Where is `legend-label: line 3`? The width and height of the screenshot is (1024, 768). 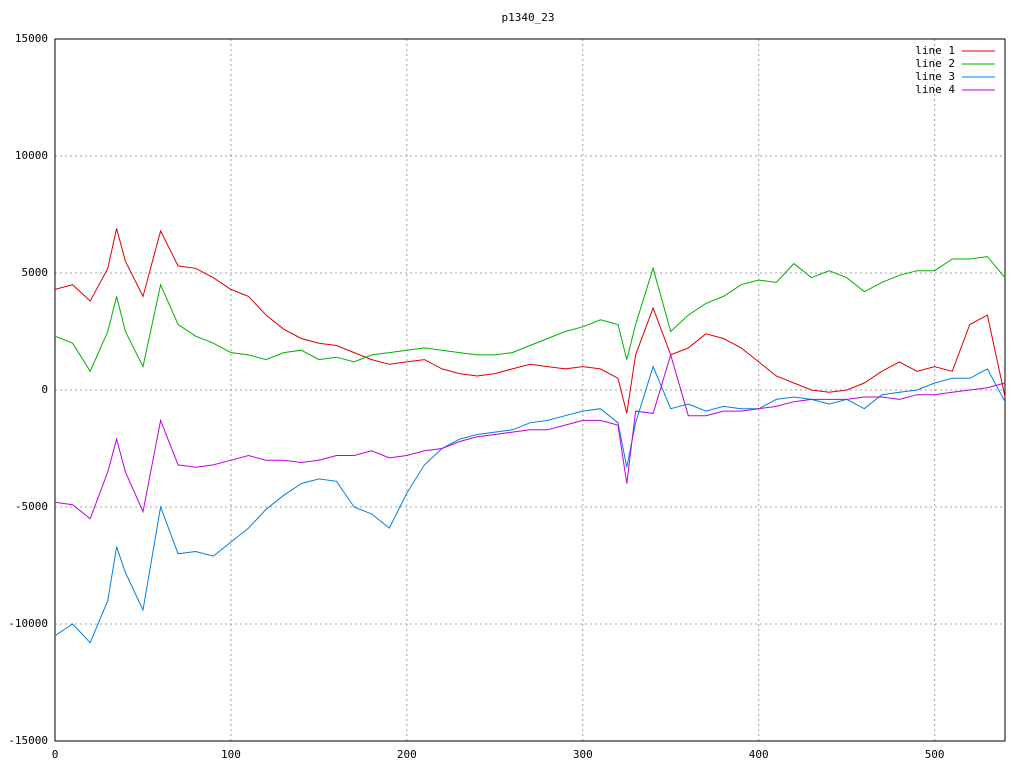 legend-label: line 3 is located at coordinates (935, 76).